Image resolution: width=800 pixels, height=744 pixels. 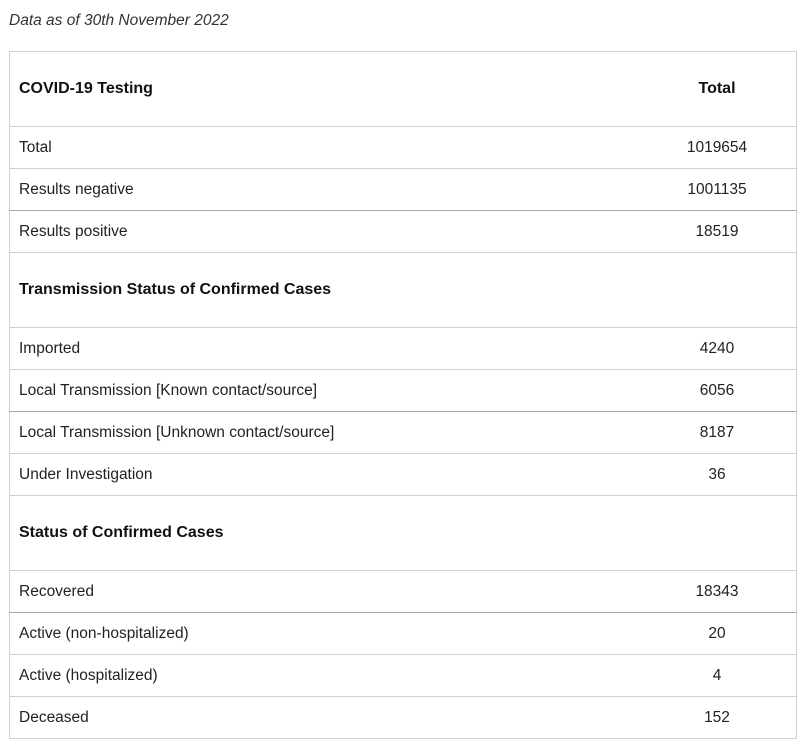 I want to click on row-value: 6056, so click(x=717, y=390).